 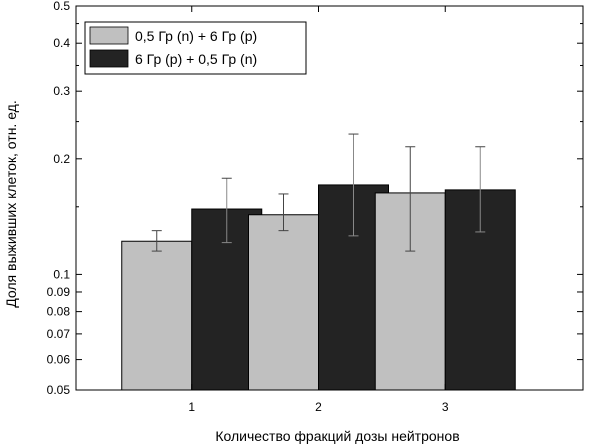 I want to click on x-tick-label: 3, so click(x=445, y=407).